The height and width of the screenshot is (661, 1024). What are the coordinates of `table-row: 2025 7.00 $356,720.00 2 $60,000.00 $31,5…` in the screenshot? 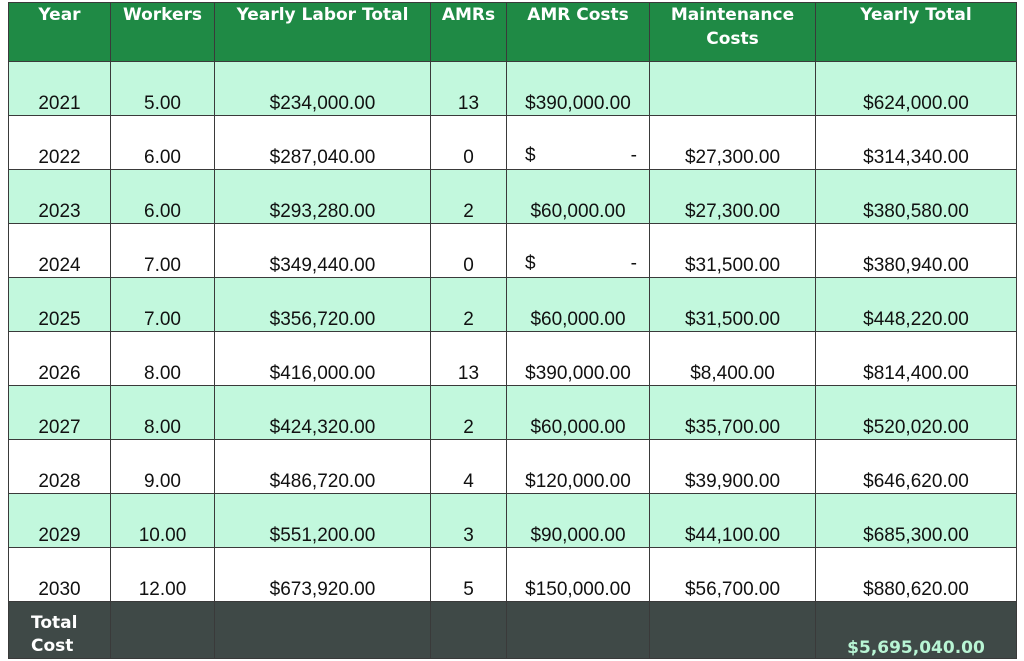 It's located at (512, 304).